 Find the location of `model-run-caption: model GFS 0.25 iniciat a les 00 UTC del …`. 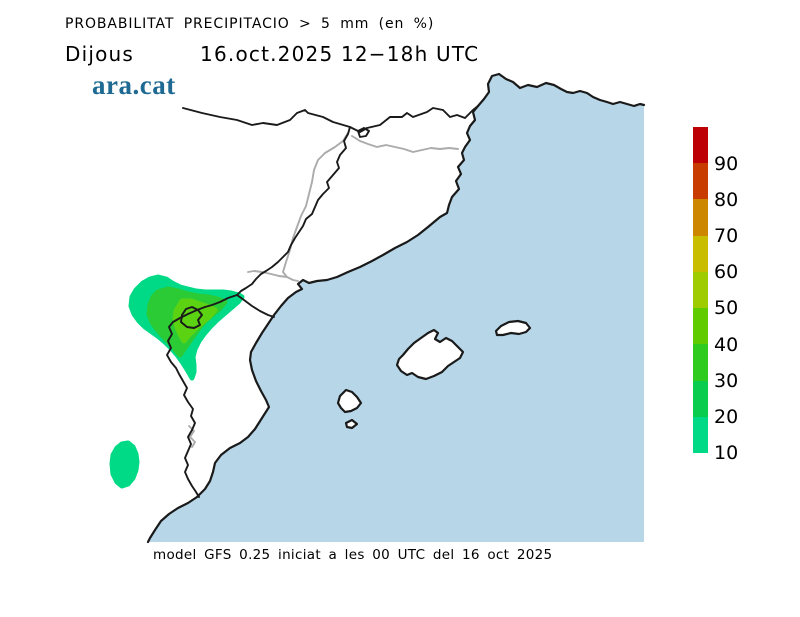

model-run-caption: model GFS 0.25 iniciat a les 00 UTC del … is located at coordinates (353, 555).